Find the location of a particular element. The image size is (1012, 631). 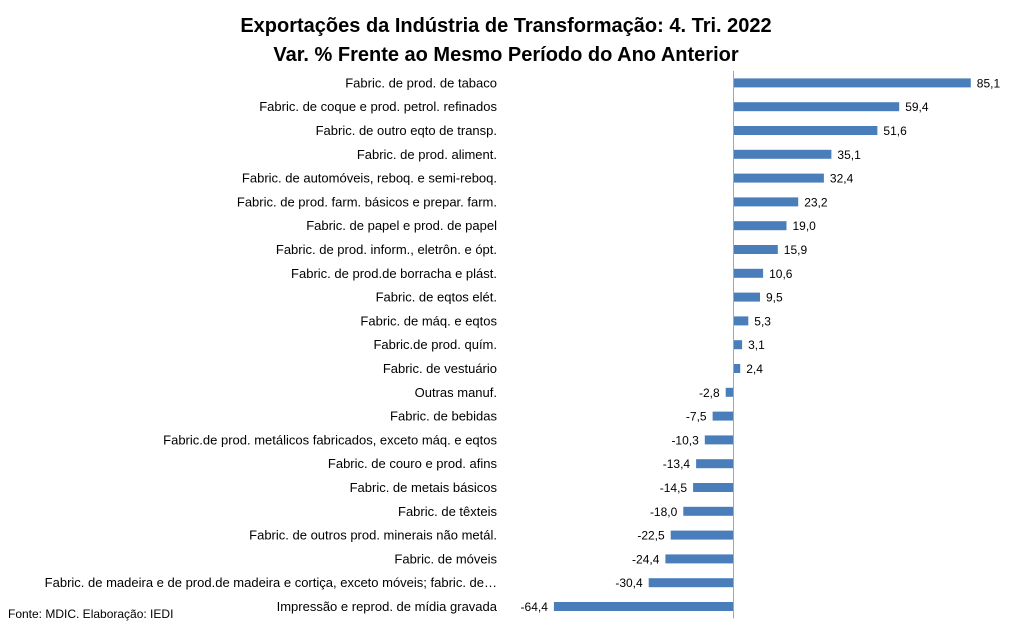

value-label: 2,4 is located at coordinates (754, 369).